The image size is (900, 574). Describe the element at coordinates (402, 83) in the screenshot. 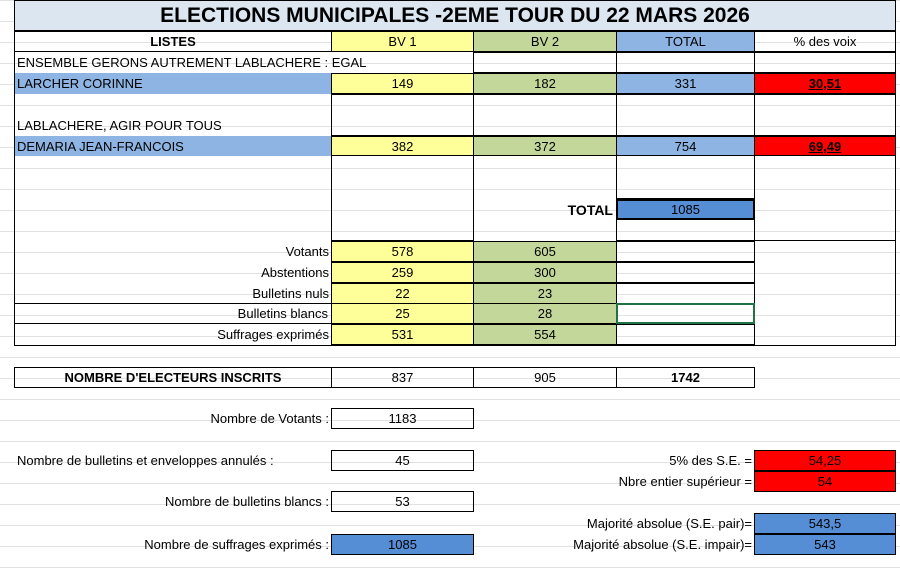

I see `candidate-1-bv1: 149` at that location.